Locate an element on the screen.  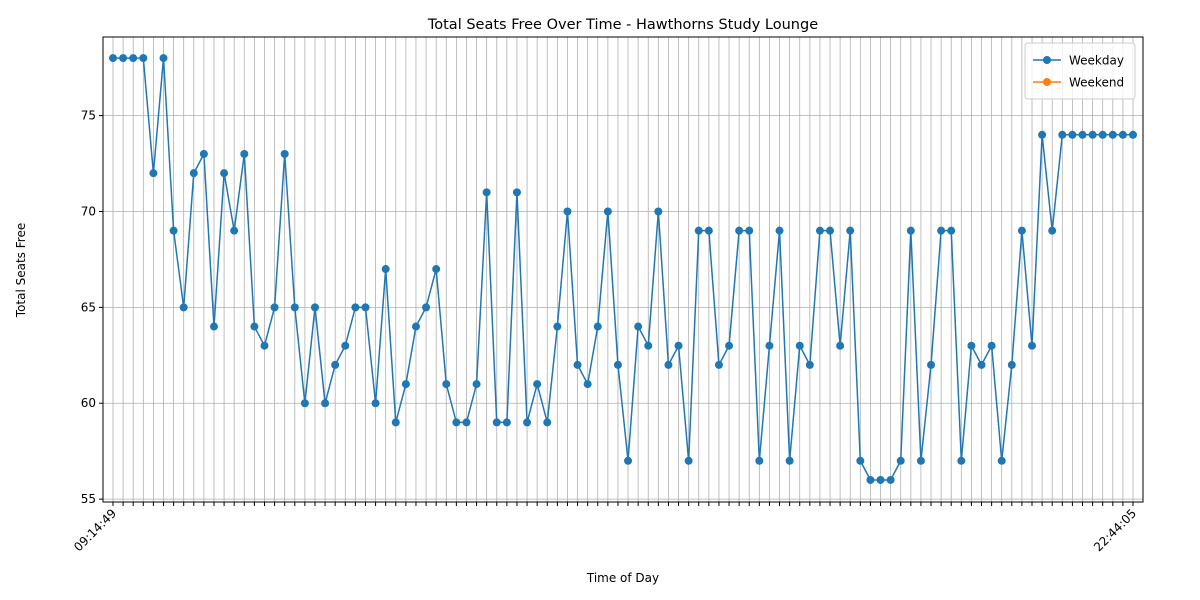
y-tick-label: 55 is located at coordinates (88, 499).